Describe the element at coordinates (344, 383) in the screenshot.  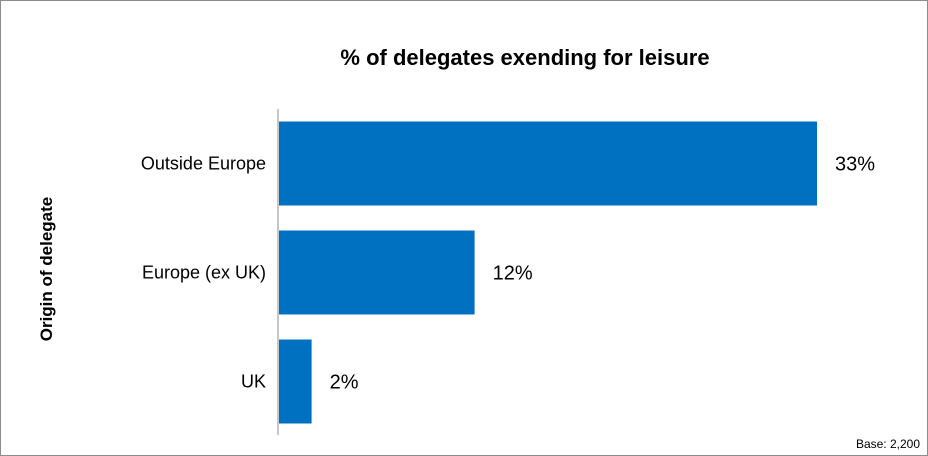
I see `value-label-2: 2%` at that location.